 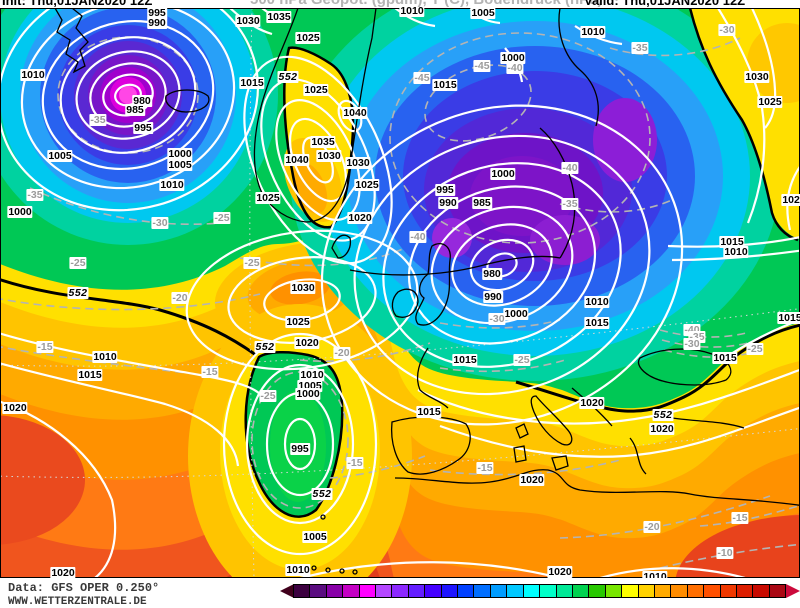 I want to click on init-time-label: Init: Thu,01JAN2020 12Z, so click(x=77, y=4).